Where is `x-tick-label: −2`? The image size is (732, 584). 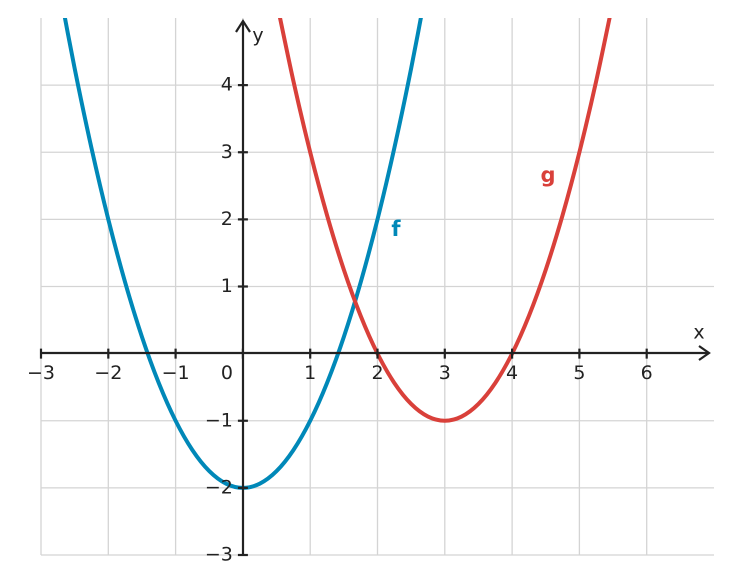
x-tick-label: −2 is located at coordinates (108, 373).